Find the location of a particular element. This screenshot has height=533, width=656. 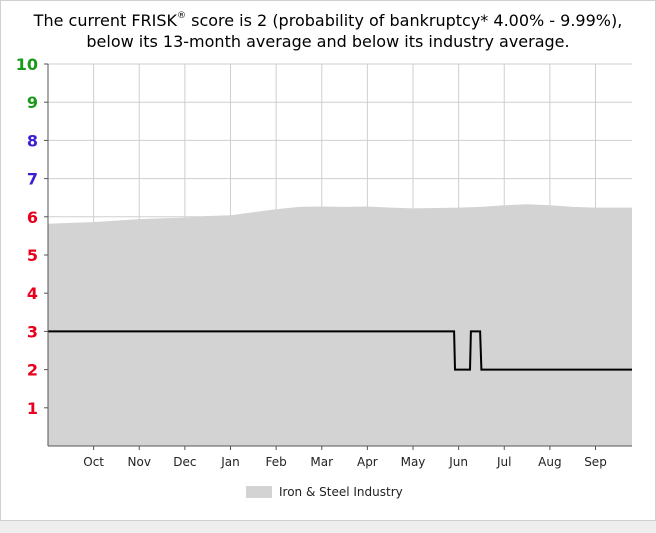

y-tick-label-3: 3 is located at coordinates (32, 331).